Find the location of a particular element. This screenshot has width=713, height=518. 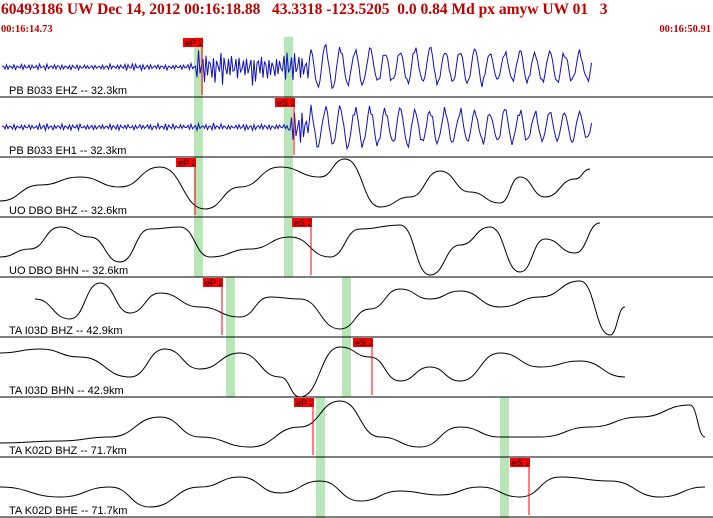

trace-0-waveform is located at coordinates (296, 66).